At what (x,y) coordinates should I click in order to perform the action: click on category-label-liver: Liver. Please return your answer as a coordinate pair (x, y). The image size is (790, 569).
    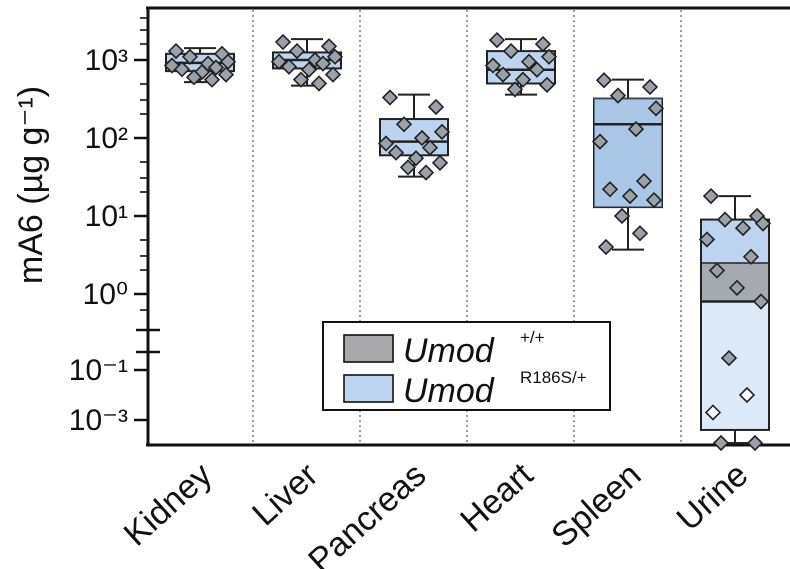
    Looking at the image, I should click on (285, 495).